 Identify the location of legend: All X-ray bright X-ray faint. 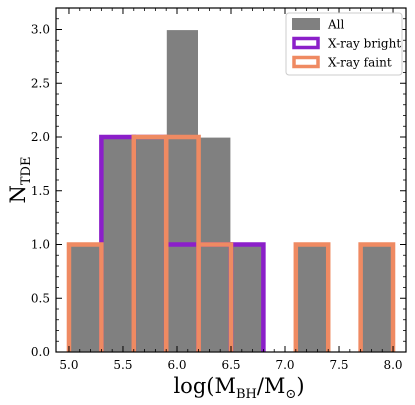
(344, 44).